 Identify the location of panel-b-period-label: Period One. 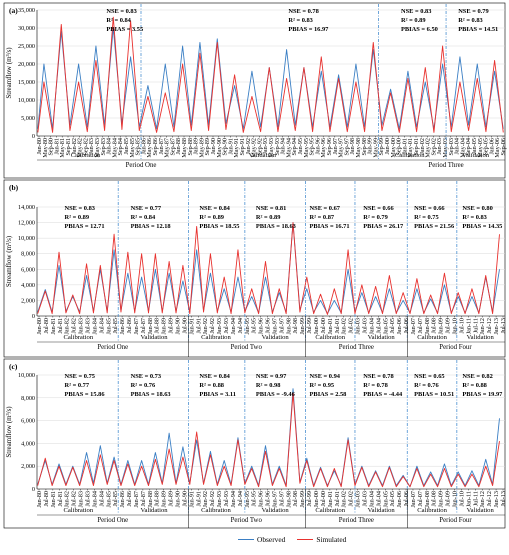
(112, 347).